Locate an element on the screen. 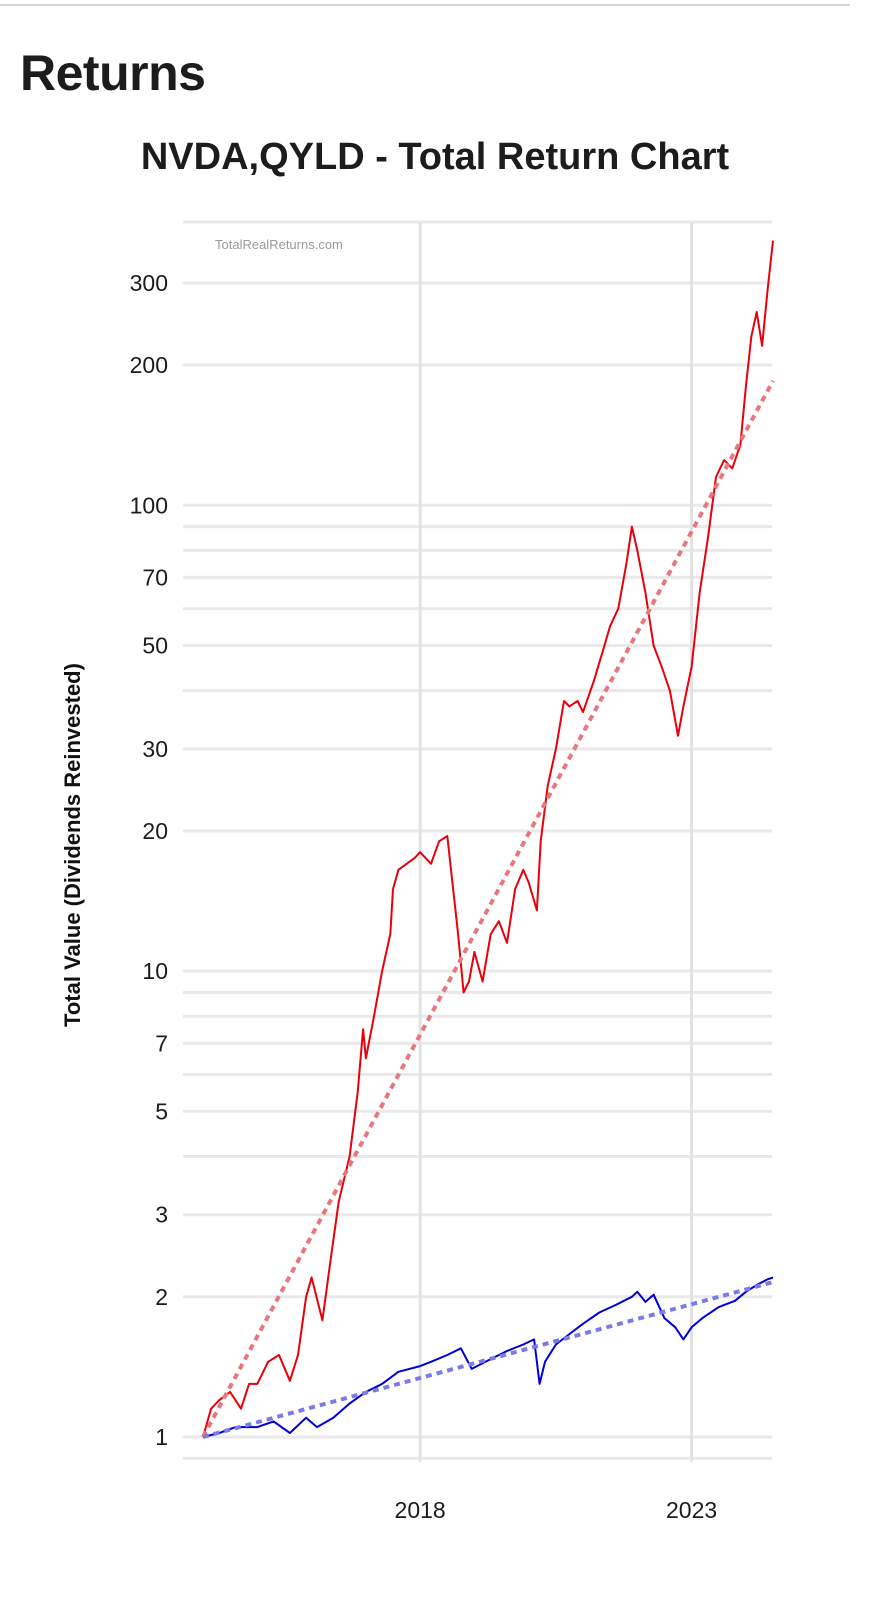 The width and height of the screenshot is (885, 1600). y-tick-label: 50 is located at coordinates (155, 646).